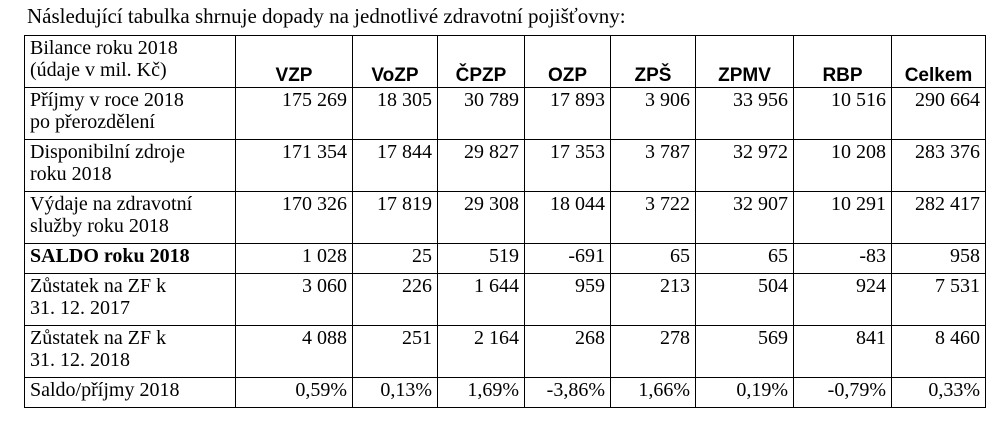 This screenshot has height=442, width=998. What do you see at coordinates (294, 392) in the screenshot?
I see `value-cell: 0,59%` at bounding box center [294, 392].